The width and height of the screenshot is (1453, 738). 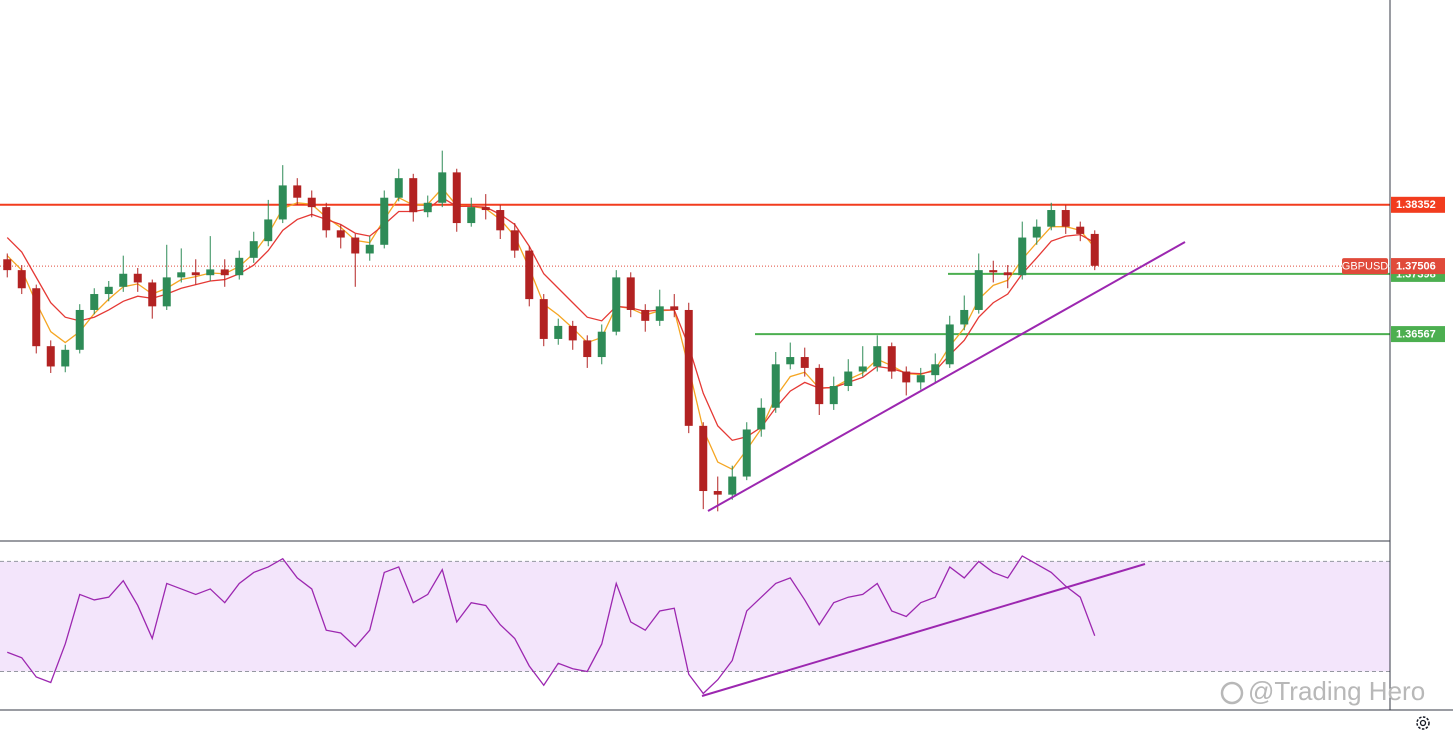 I want to click on rsi-band, so click(x=695, y=616).